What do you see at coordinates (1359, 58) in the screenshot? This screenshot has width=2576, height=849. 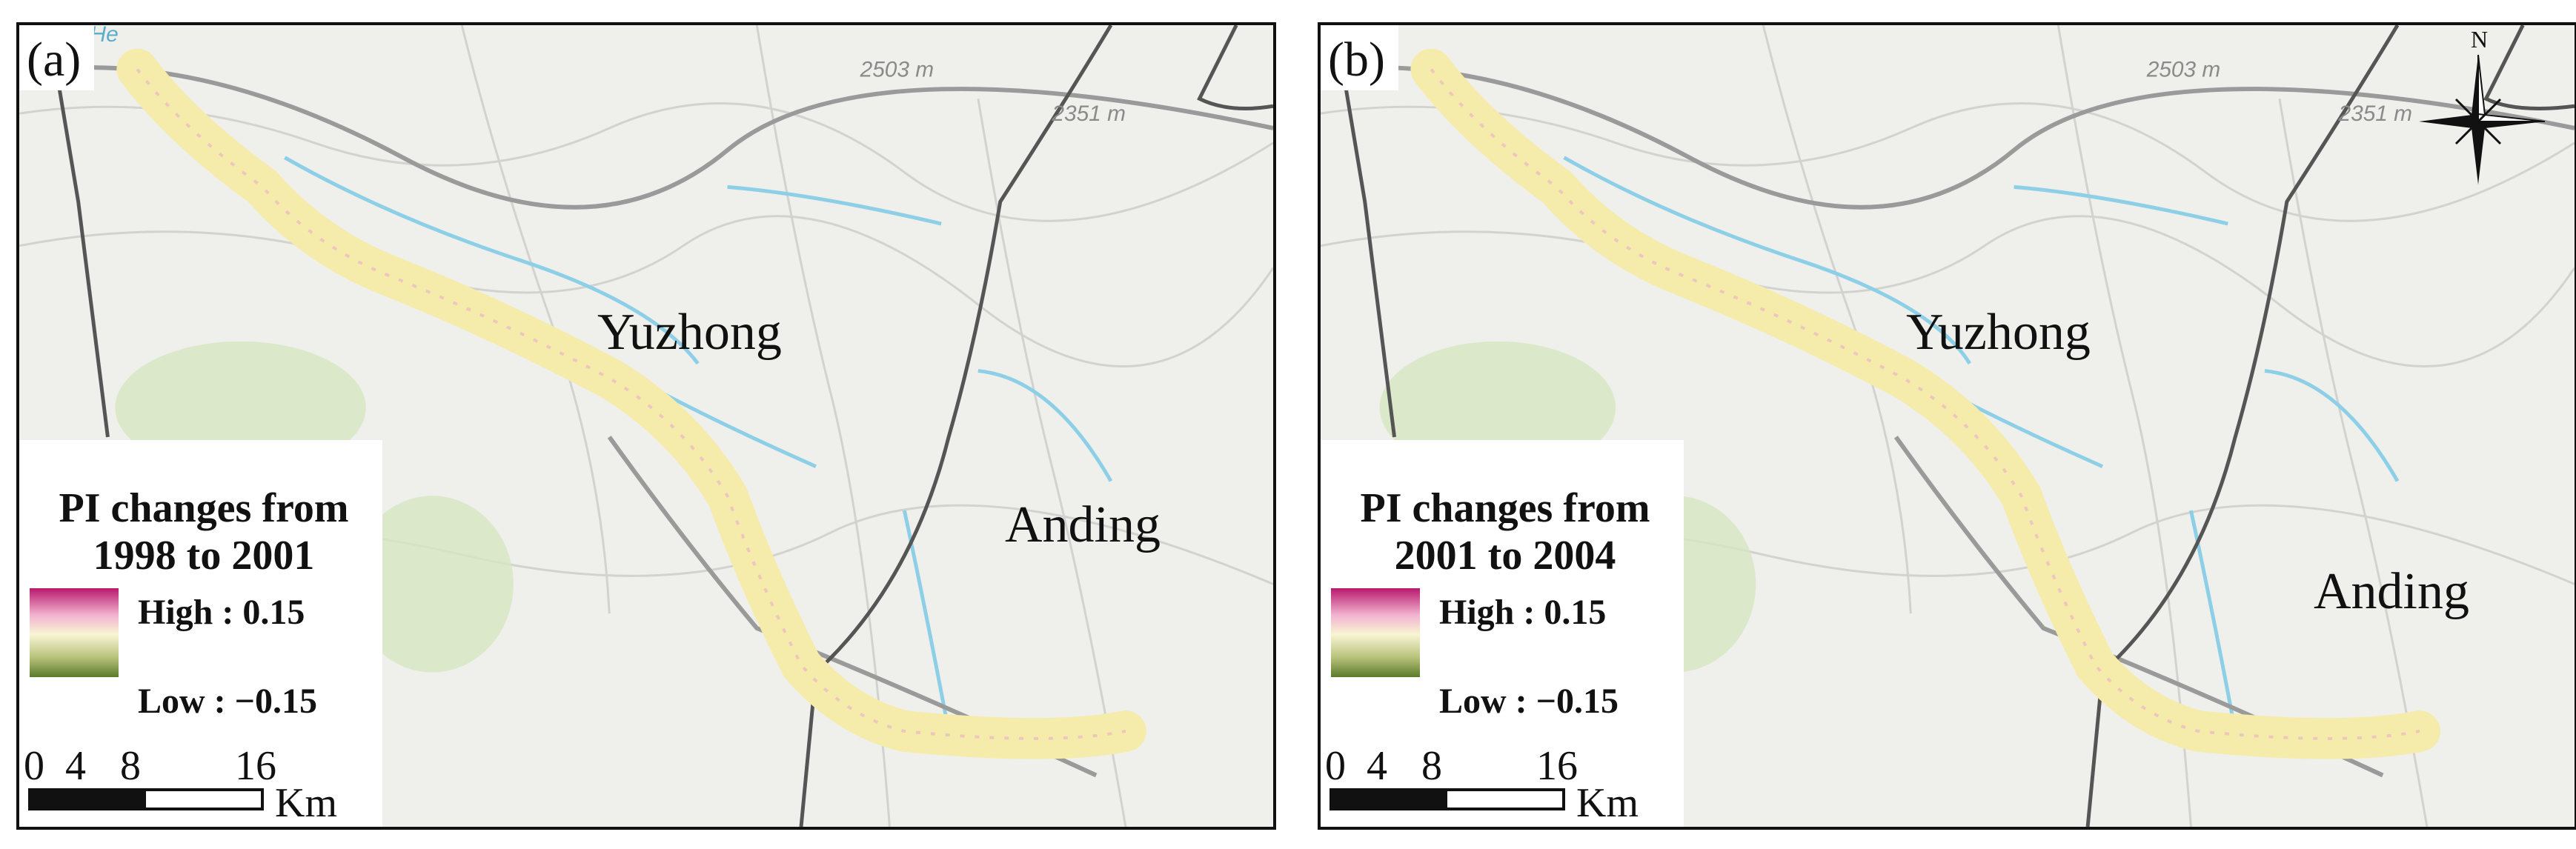 I see `panel-label-b: (b)` at bounding box center [1359, 58].